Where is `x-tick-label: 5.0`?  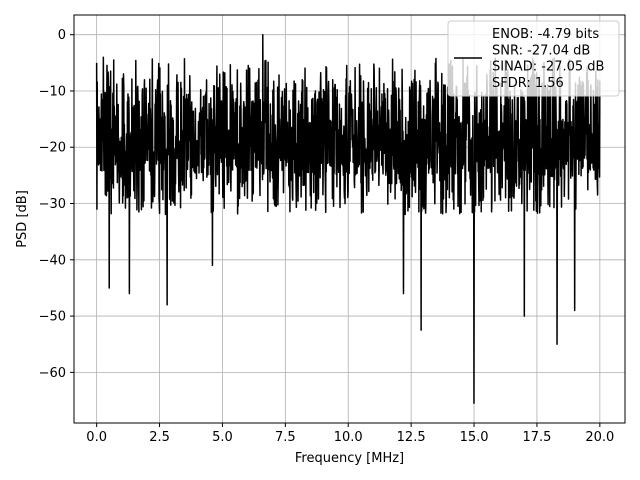 x-tick-label: 5.0 is located at coordinates (222, 437).